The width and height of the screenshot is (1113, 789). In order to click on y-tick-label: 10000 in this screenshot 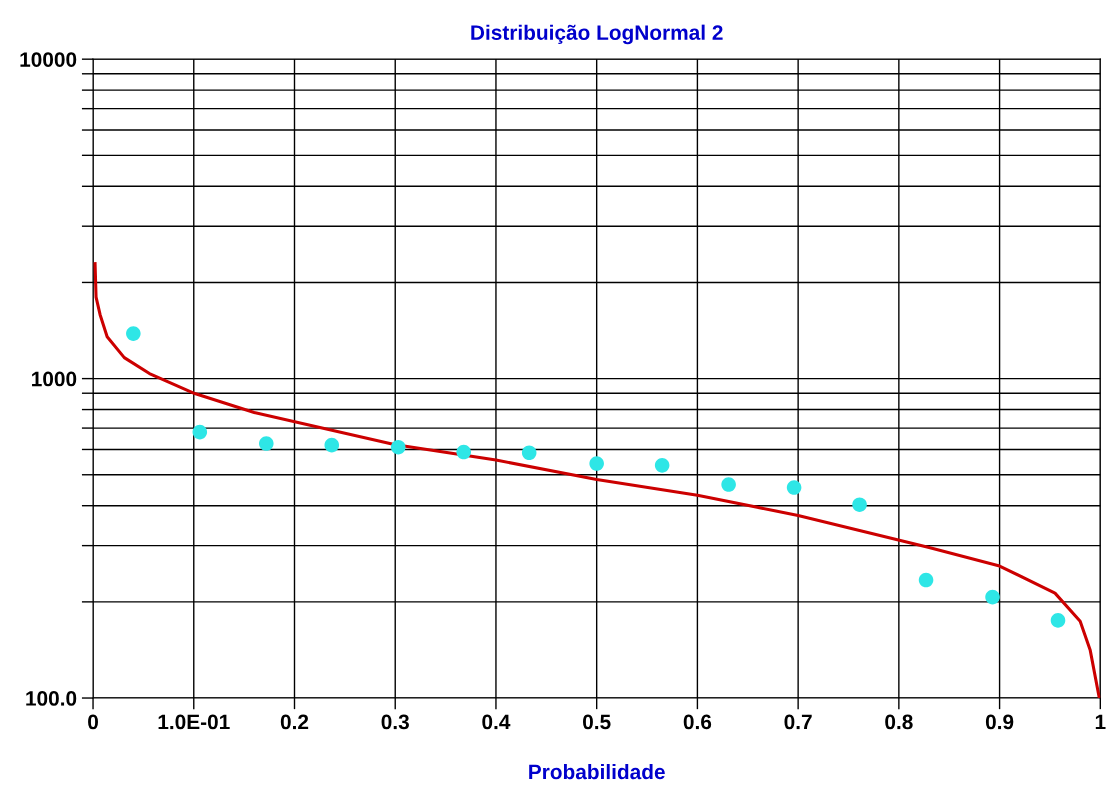, I will do `click(48, 59)`.